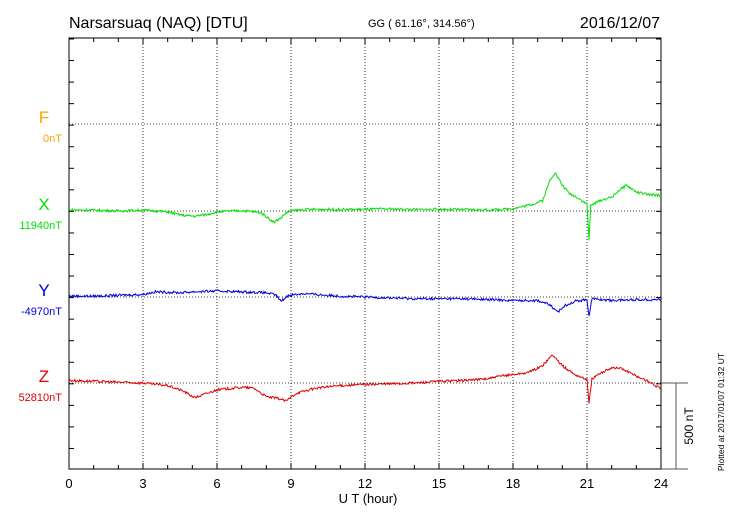 The image size is (730, 520). I want to click on trace-z, so click(365, 379).